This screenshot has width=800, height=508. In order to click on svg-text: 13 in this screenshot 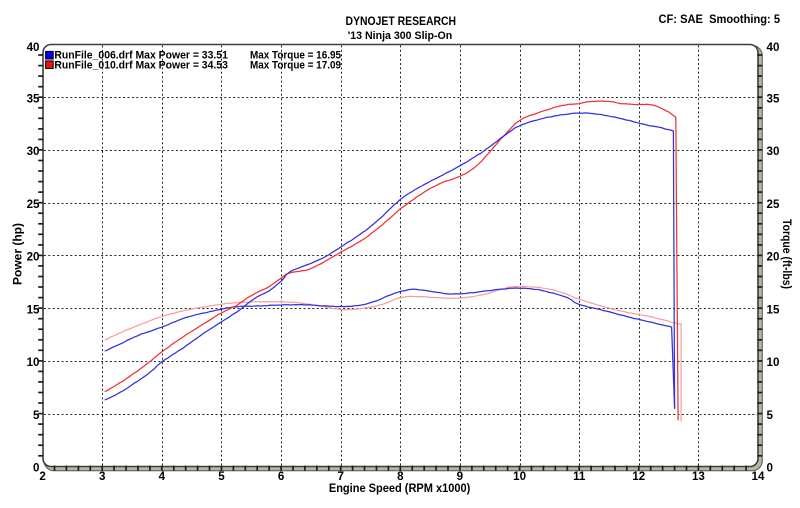, I will do `click(698, 476)`.